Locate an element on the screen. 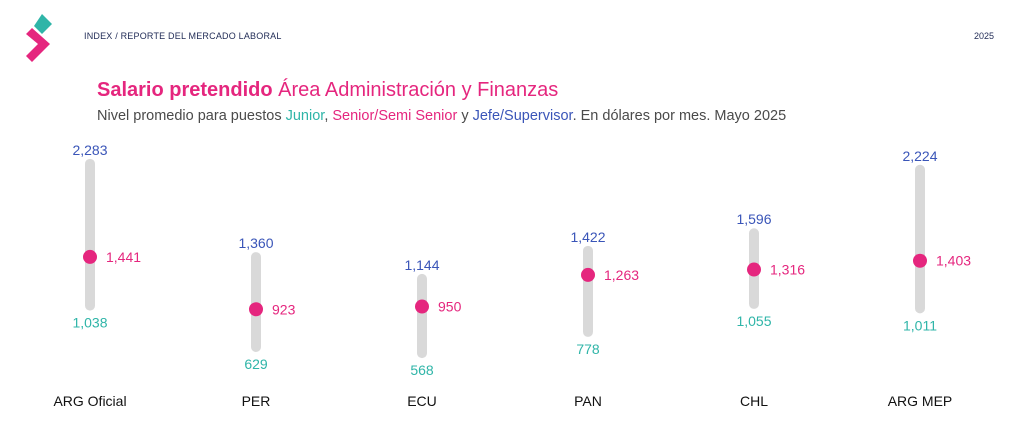  logo-teal-shape is located at coordinates (43, 24).